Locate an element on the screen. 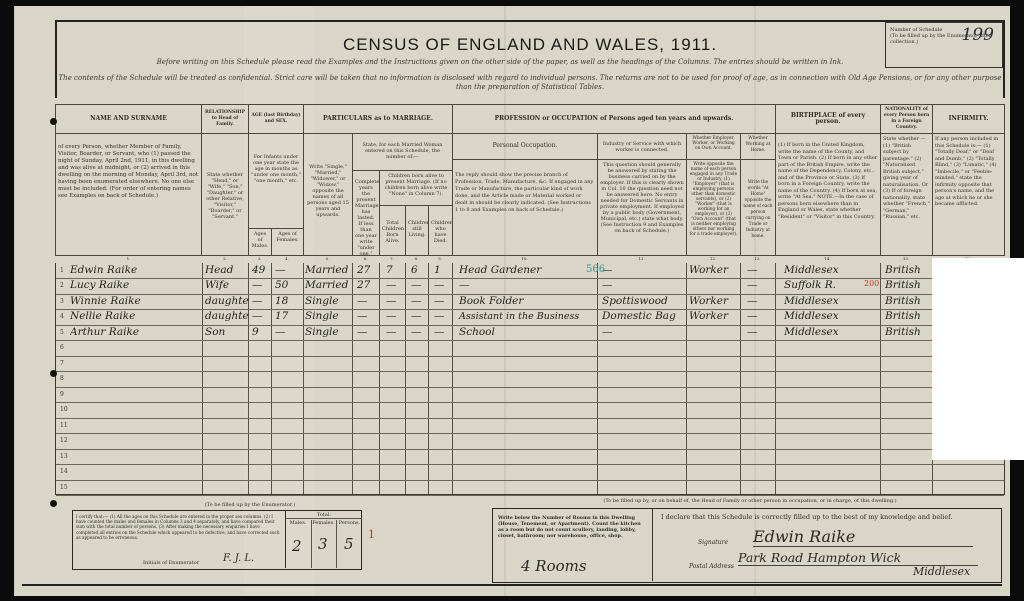 The image size is (1024, 601). number-of-rooms: 4 Rooms is located at coordinates (554, 566).